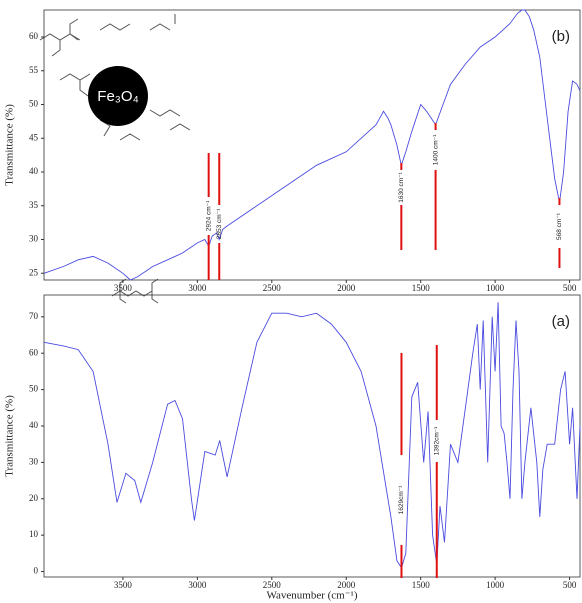  Describe the element at coordinates (559, 226) in the screenshot. I see `peak-label: 568 cm⁻¹` at that location.